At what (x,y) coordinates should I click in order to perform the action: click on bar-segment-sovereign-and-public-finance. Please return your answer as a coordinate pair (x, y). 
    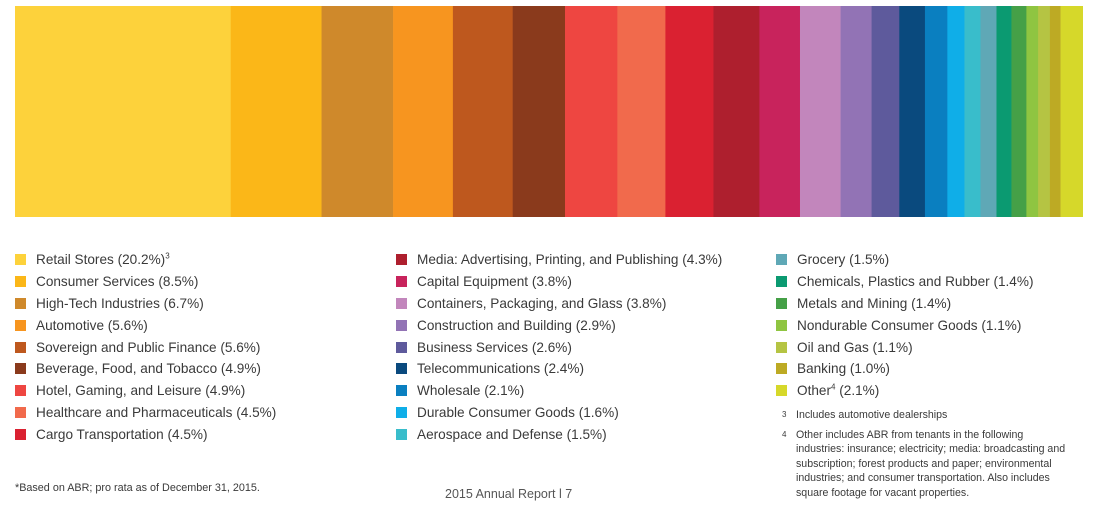
    Looking at the image, I should click on (482, 111).